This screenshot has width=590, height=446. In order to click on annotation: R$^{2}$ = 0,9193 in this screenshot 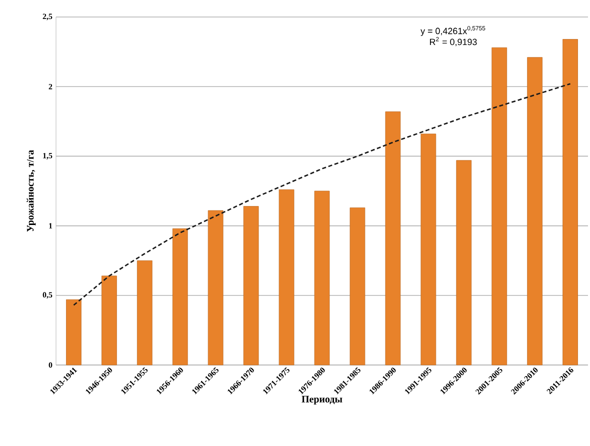, I will do `click(453, 41)`.